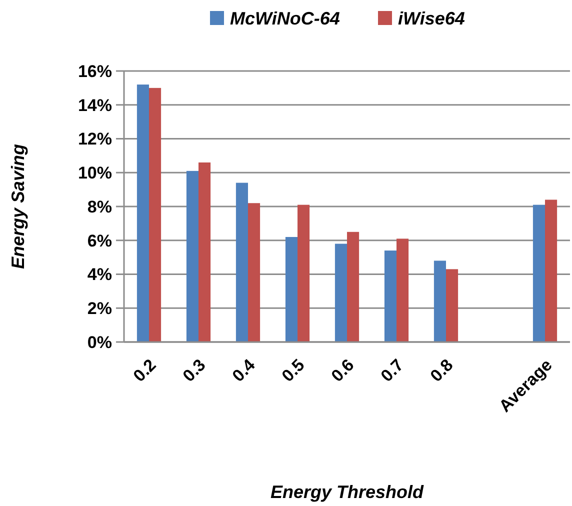 The height and width of the screenshot is (506, 572). Describe the element at coordinates (99, 342) in the screenshot. I see `y-tick-label: 0%` at that location.